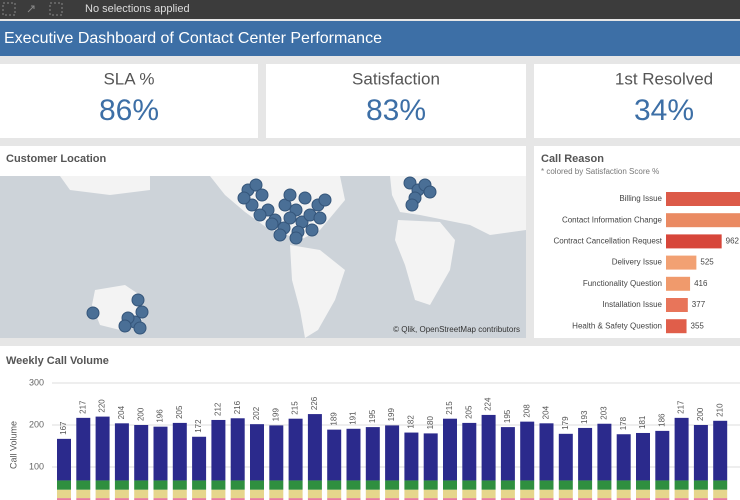 This screenshot has width=740, height=500. I want to click on toolbar, so click(370, 9).